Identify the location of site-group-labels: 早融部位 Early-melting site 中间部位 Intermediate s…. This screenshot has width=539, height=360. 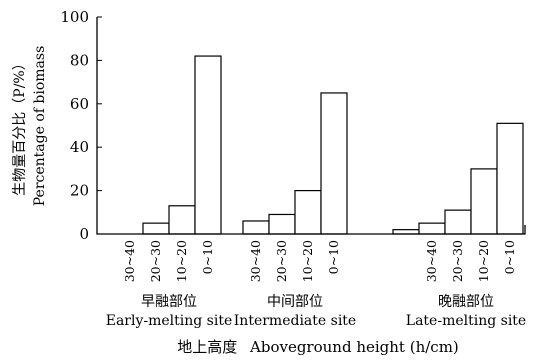
(316, 311).